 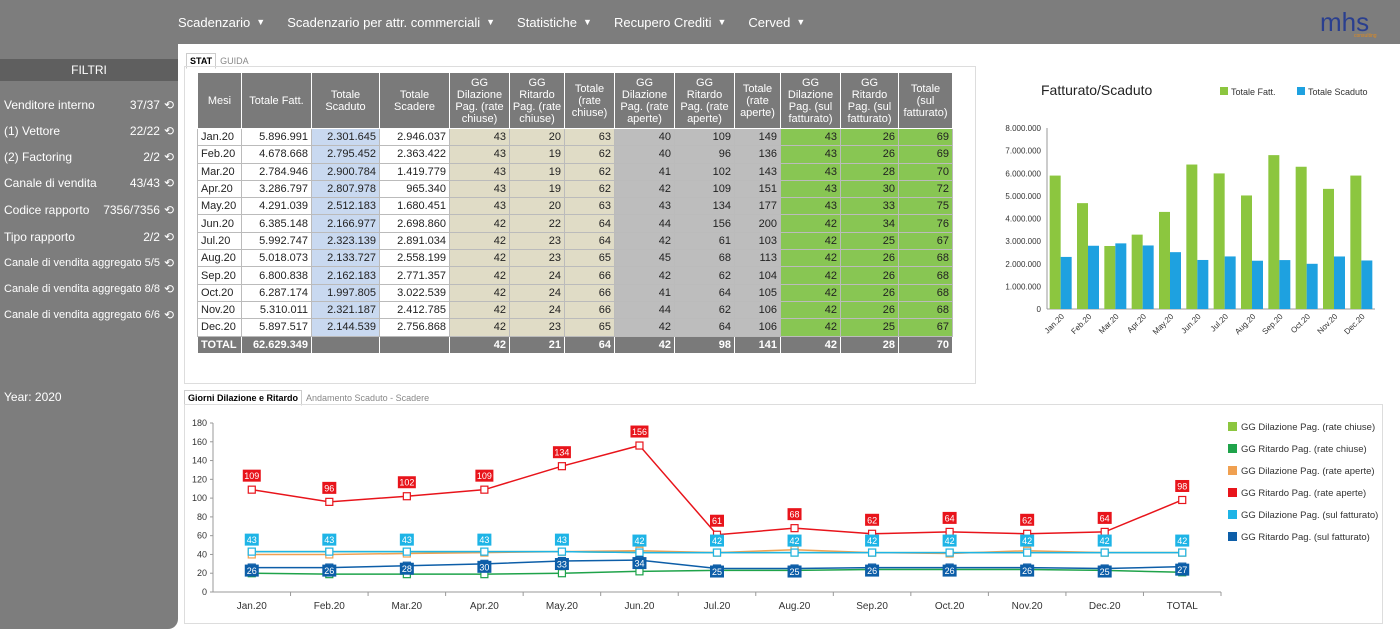 What do you see at coordinates (276, 137) in the screenshot?
I see `table-cell: 5.896.991` at bounding box center [276, 137].